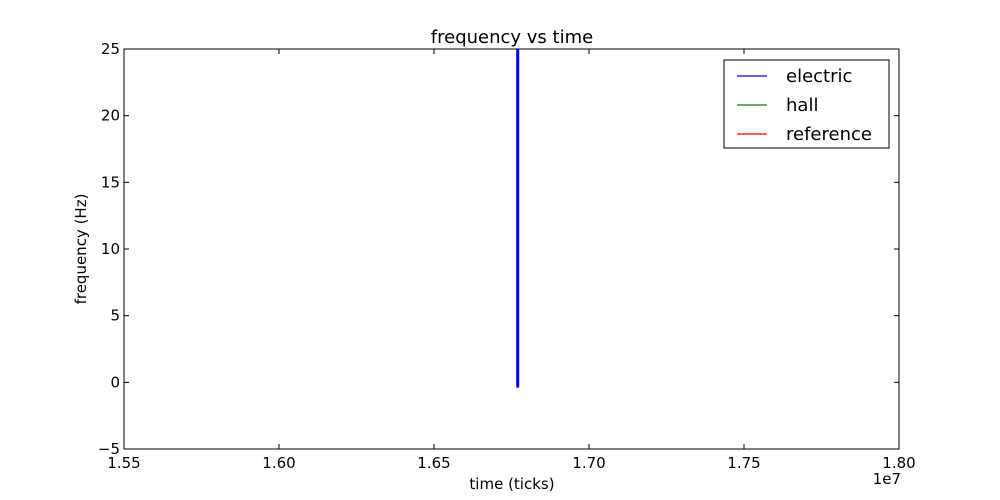 This screenshot has width=1000, height=500. Describe the element at coordinates (81, 249) in the screenshot. I see `y-axis-label: frequency (Hz)` at that location.